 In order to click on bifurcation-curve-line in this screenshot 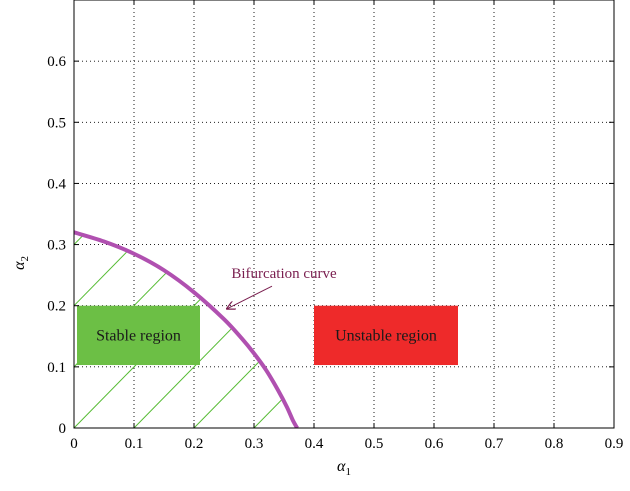, I will do `click(186, 329)`.